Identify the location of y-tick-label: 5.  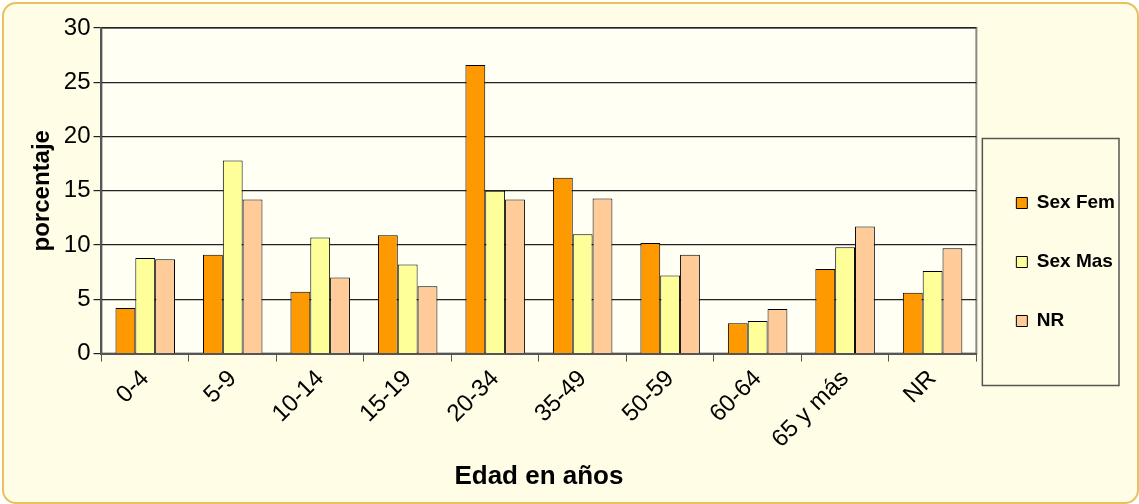
(84, 297).